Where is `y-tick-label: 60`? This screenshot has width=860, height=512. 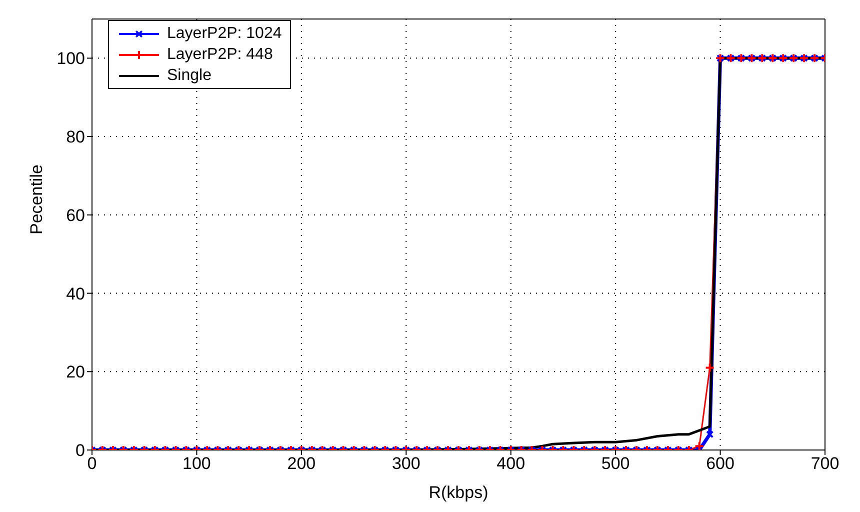
y-tick-label: 60 is located at coordinates (75, 215).